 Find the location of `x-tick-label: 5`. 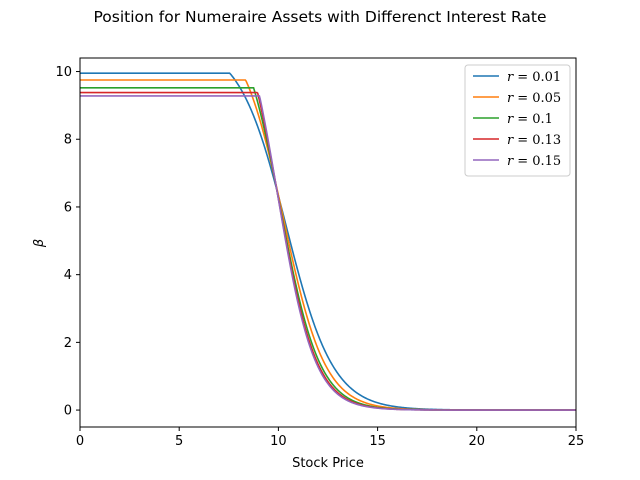

x-tick-label: 5 is located at coordinates (179, 441).